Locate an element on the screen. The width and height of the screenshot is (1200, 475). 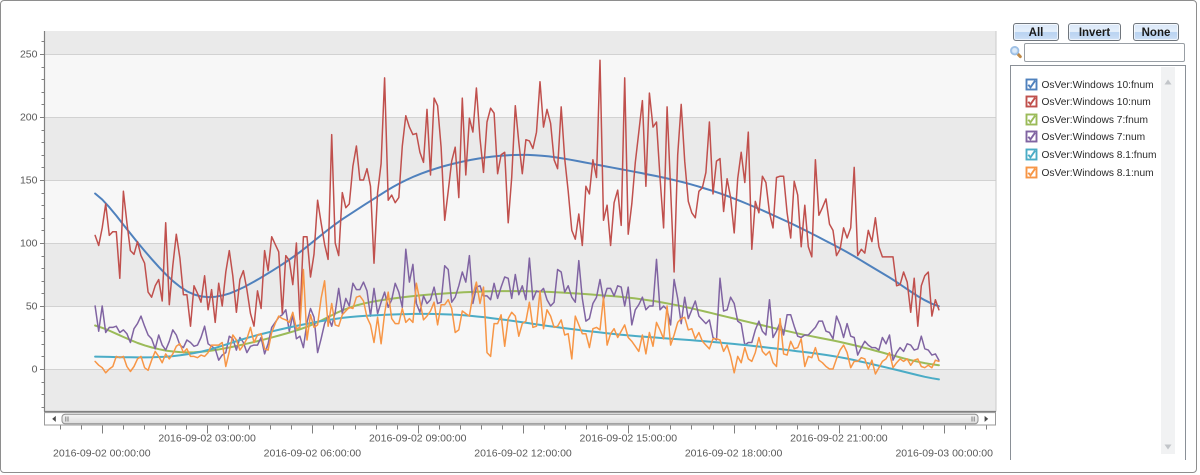
svg-text: 2016-09-02 00:00:00 is located at coordinates (102, 454).